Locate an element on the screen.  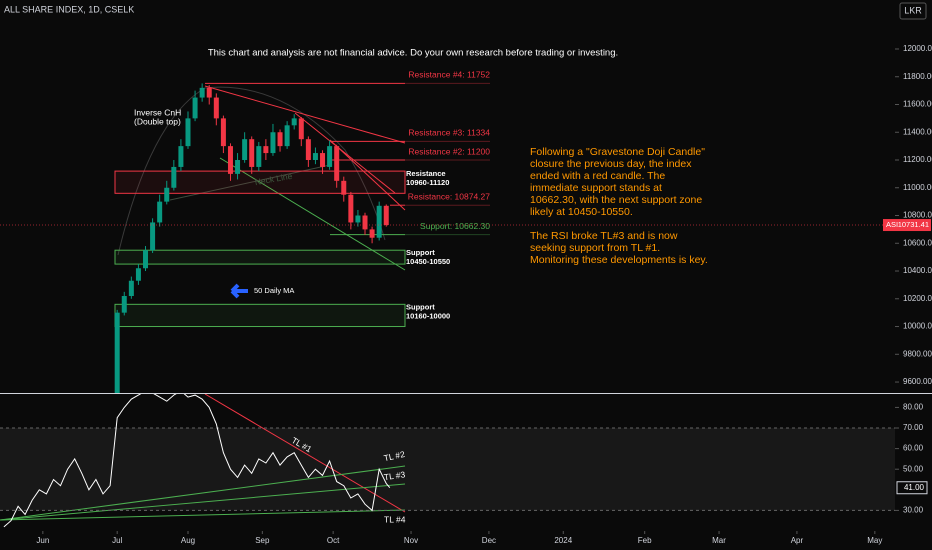
trendline-label: TL #4 is located at coordinates (395, 519).